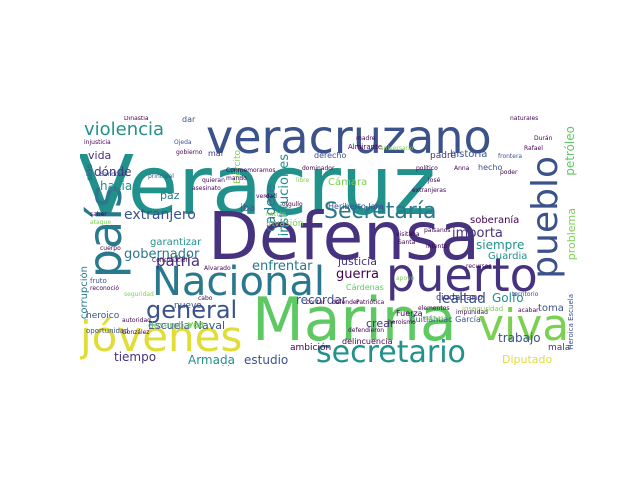 The width and height of the screenshot is (640, 480). What do you see at coordinates (103, 316) in the screenshot?
I see `word-heroico: heroico` at bounding box center [103, 316].